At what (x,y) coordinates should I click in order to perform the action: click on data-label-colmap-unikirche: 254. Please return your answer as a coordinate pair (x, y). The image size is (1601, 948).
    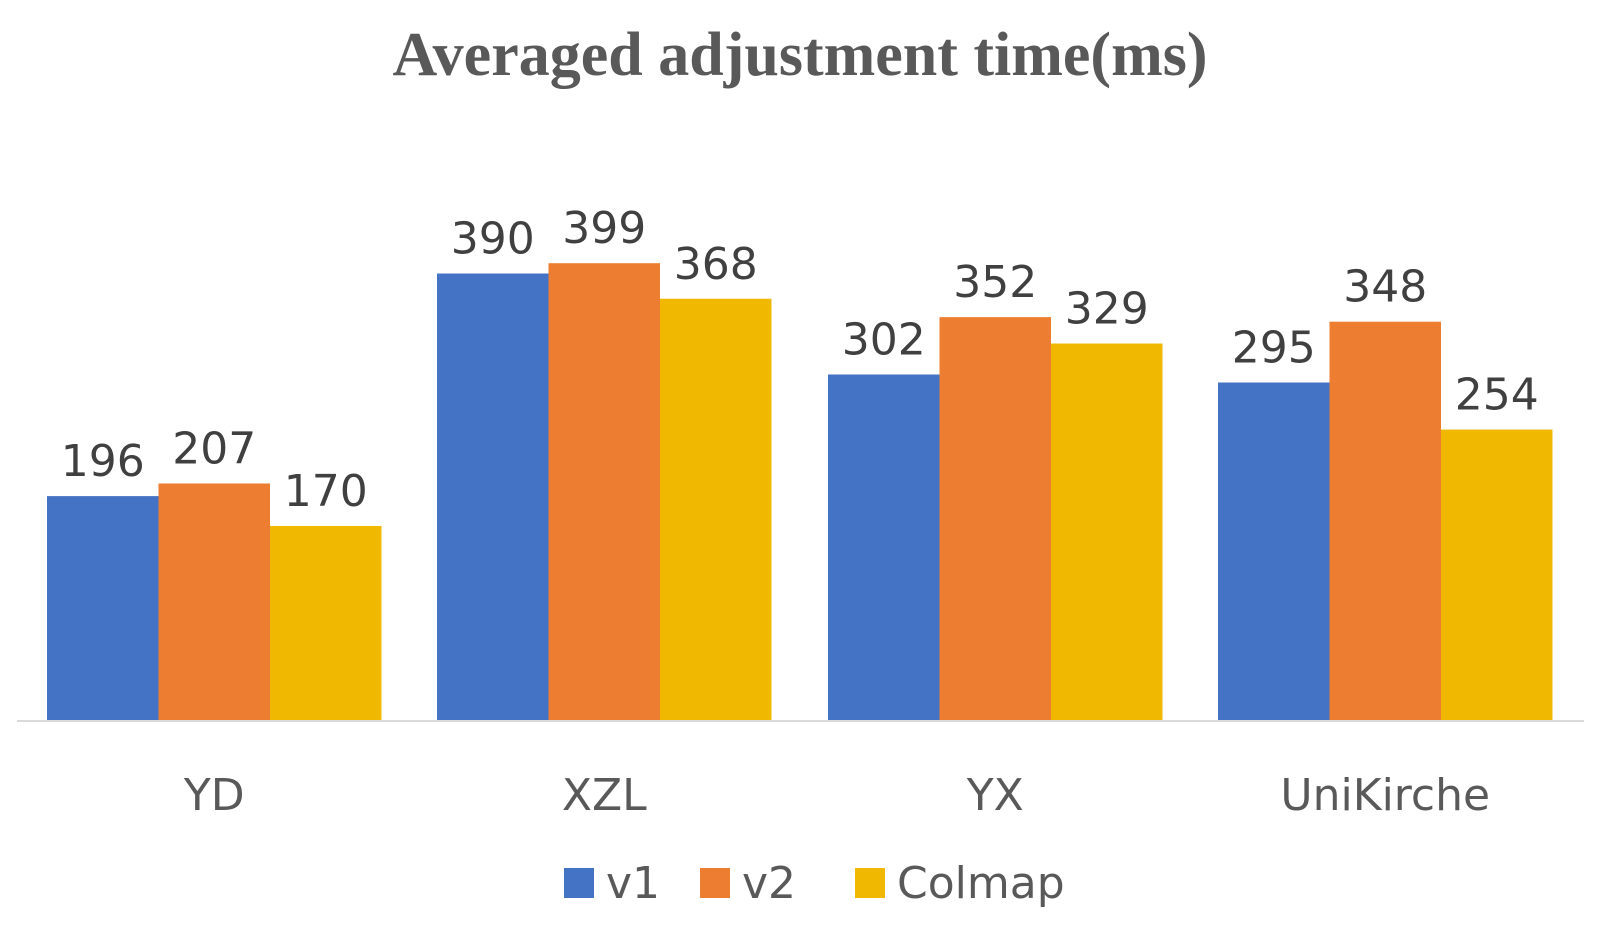
    Looking at the image, I should click on (1497, 395).